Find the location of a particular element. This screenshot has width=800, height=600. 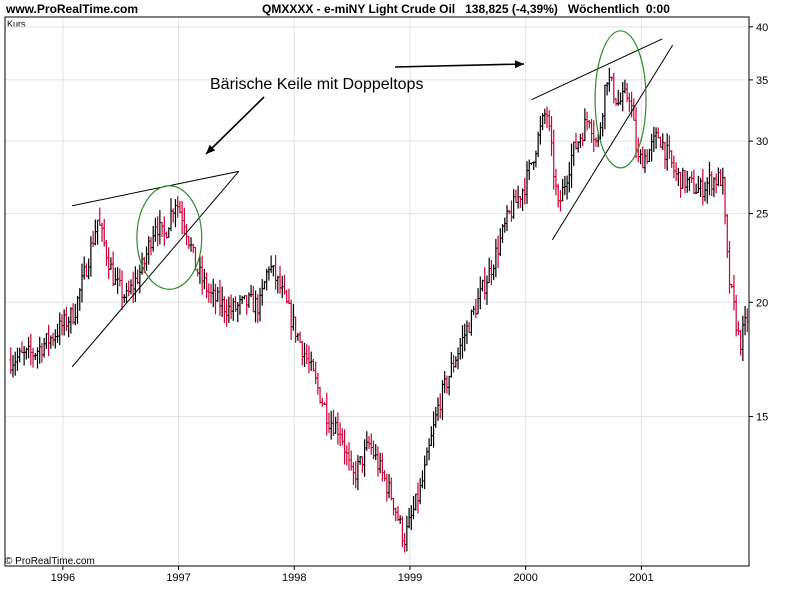

arrow is located at coordinates (235, 125).